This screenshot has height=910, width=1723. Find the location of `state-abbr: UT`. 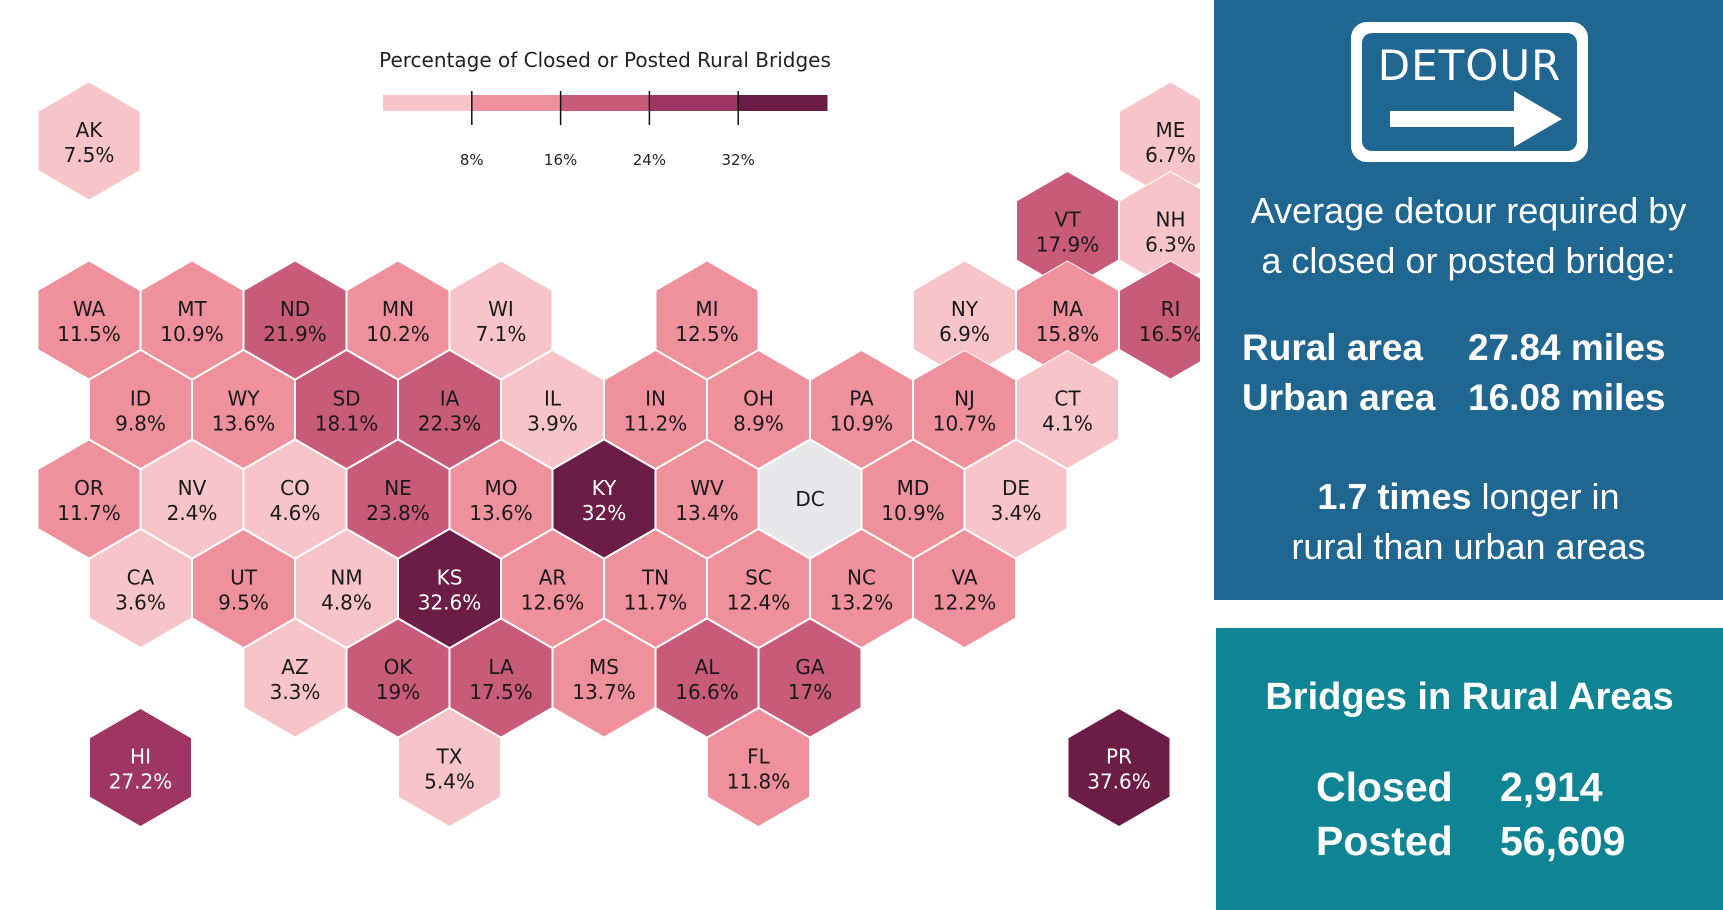

state-abbr: UT is located at coordinates (244, 578).